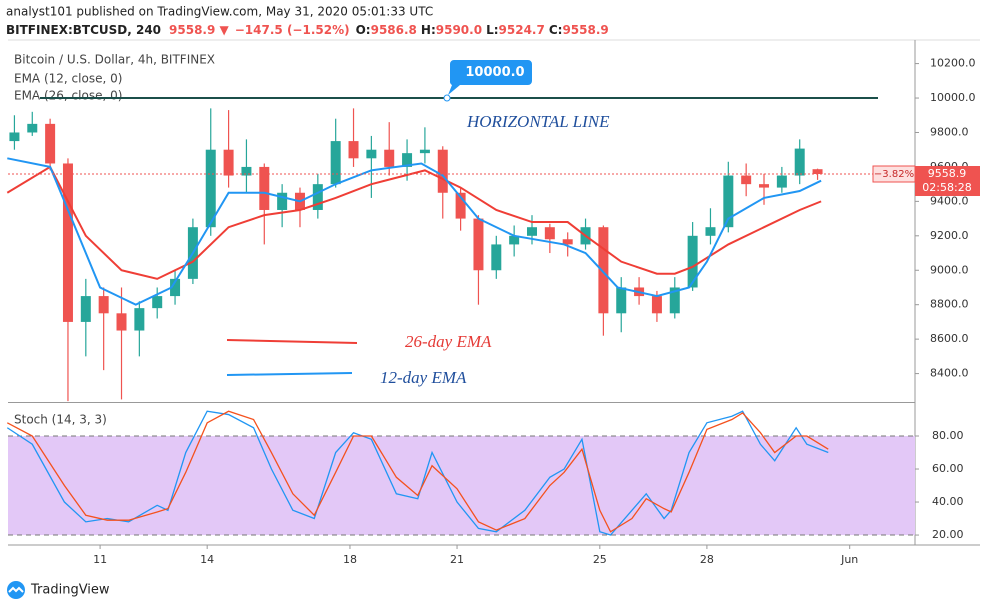 Image resolution: width=987 pixels, height=608 pixels. Describe the element at coordinates (350, 559) in the screenshot. I see `x-tick-label: 18` at that location.